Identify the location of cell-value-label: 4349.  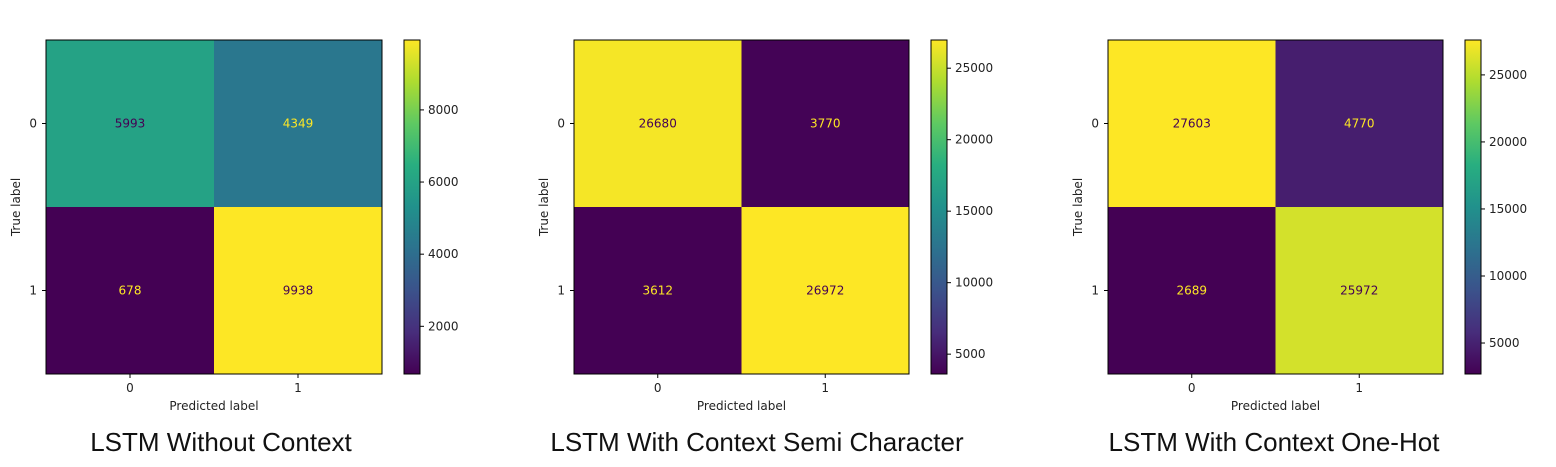
(298, 124).